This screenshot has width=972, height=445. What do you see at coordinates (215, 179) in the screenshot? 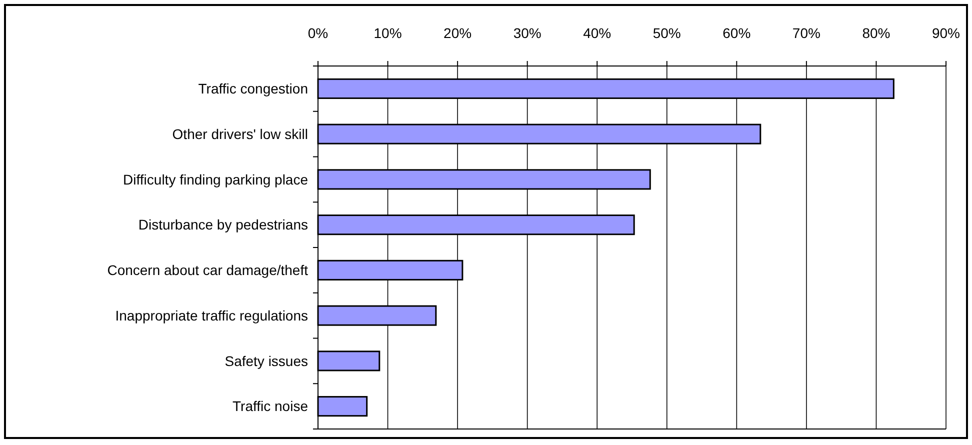
I see `y-tick-label: Difficulty finding parking place` at bounding box center [215, 179].